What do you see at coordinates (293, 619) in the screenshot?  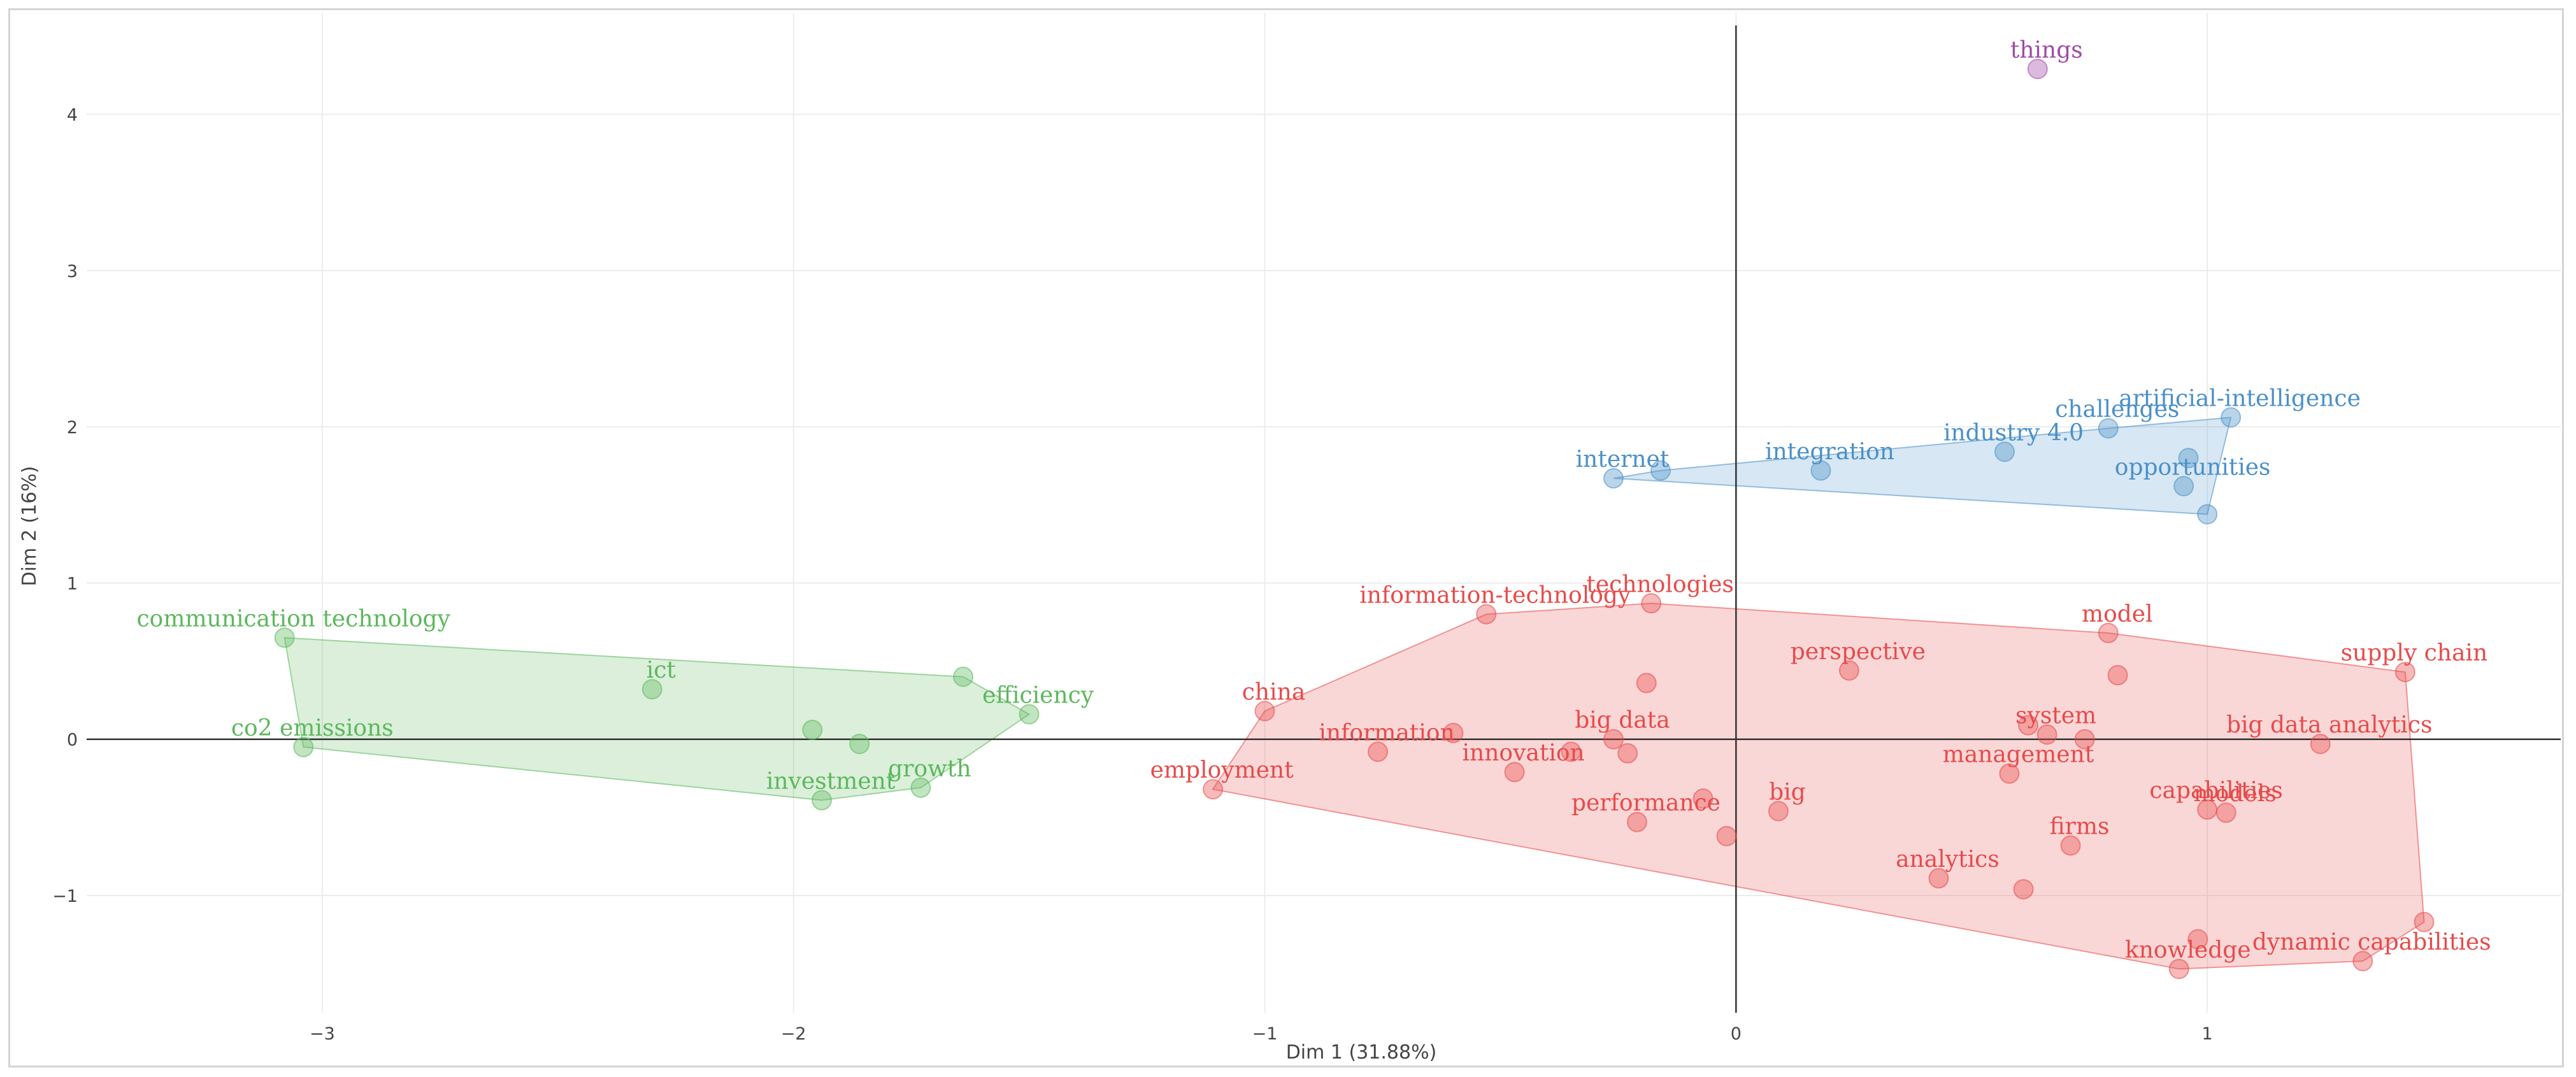 I see `point-label: communication technology` at bounding box center [293, 619].